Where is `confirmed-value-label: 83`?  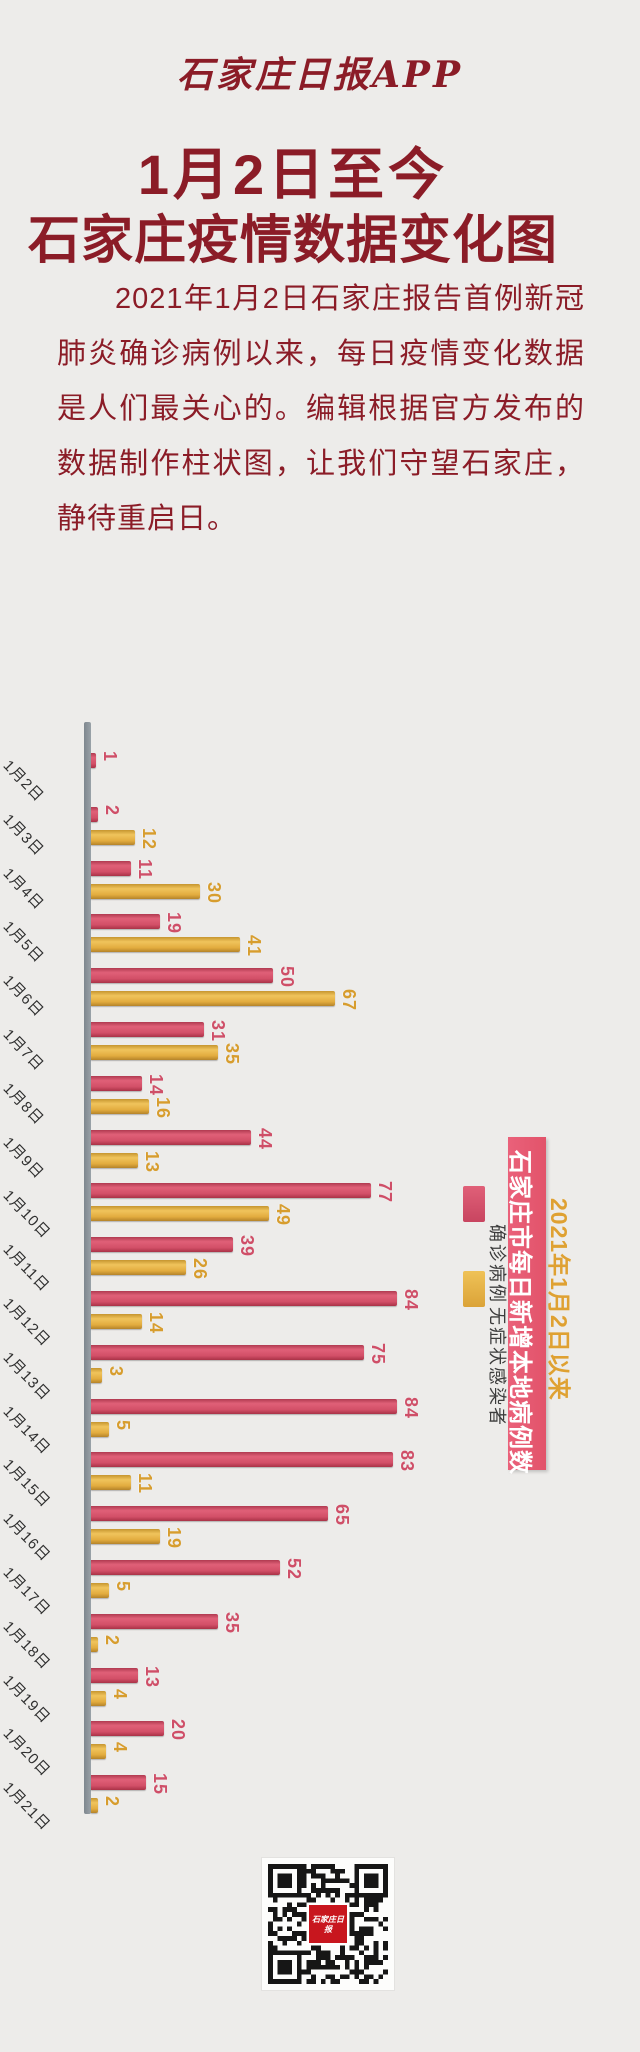
confirmed-value-label: 83 is located at coordinates (407, 1461).